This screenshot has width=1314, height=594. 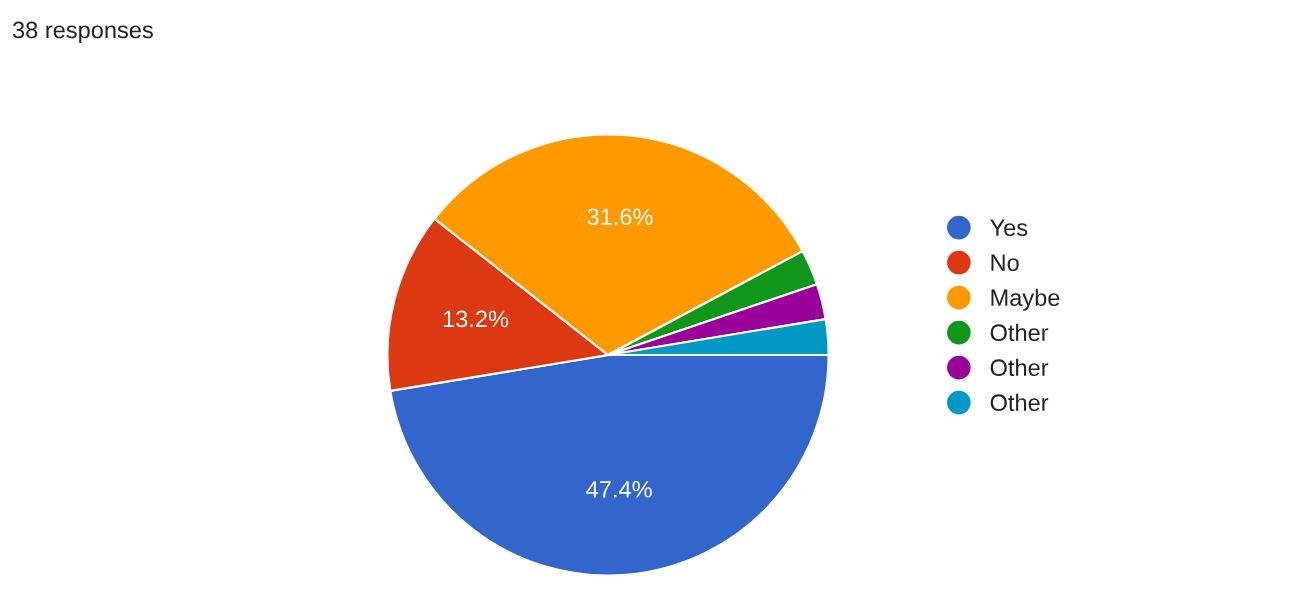 What do you see at coordinates (620, 217) in the screenshot?
I see `data-label: 31.6%` at bounding box center [620, 217].